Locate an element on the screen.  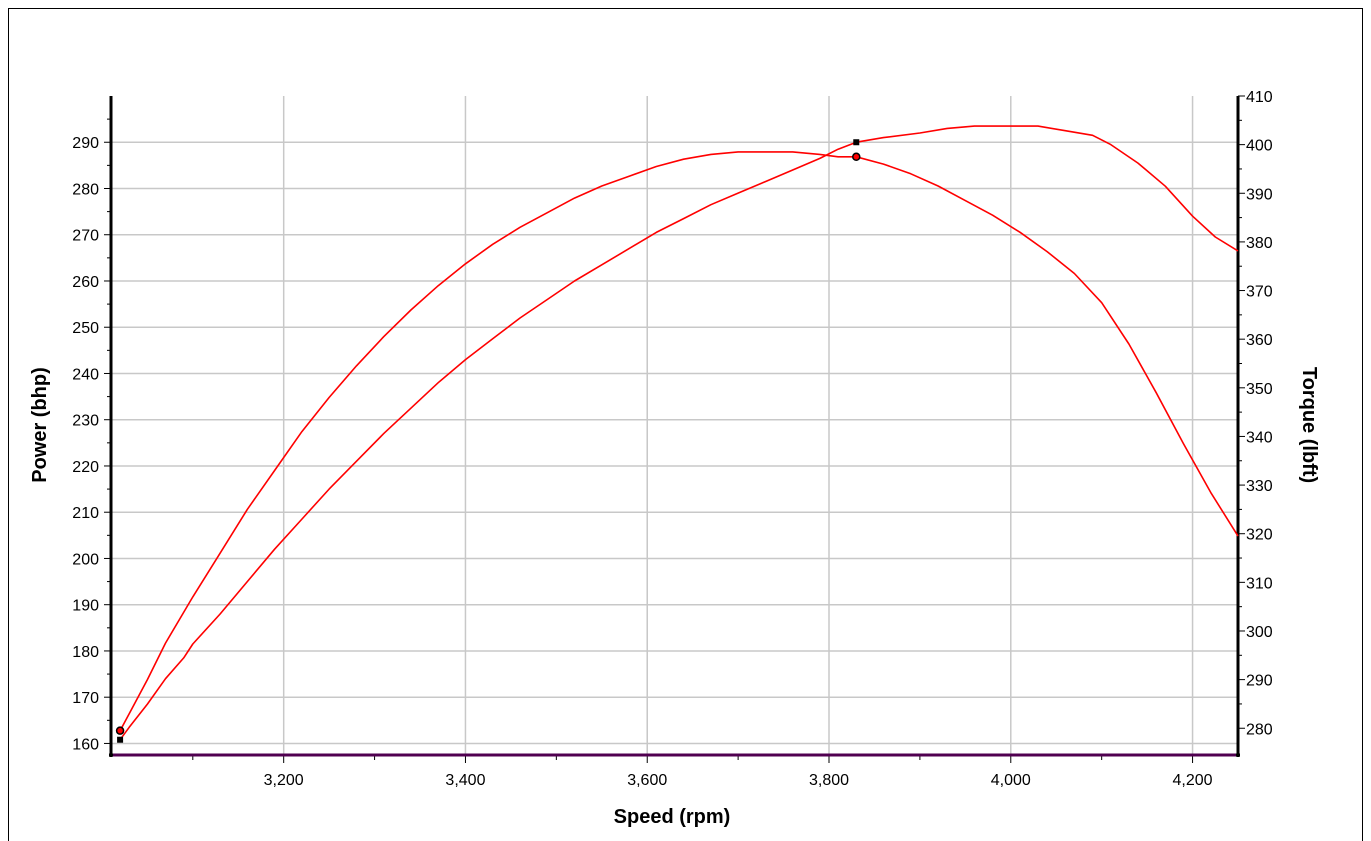
left-tick-label: 270 is located at coordinates (85, 236).